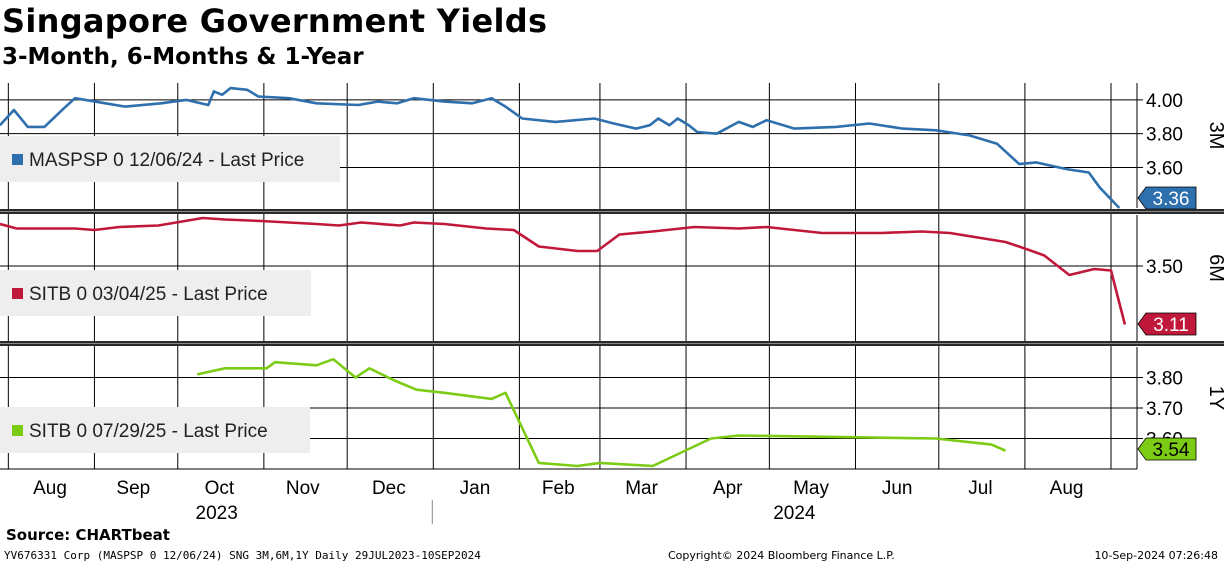 The width and height of the screenshot is (1224, 566). I want to click on x-tick-label: May, so click(811, 488).